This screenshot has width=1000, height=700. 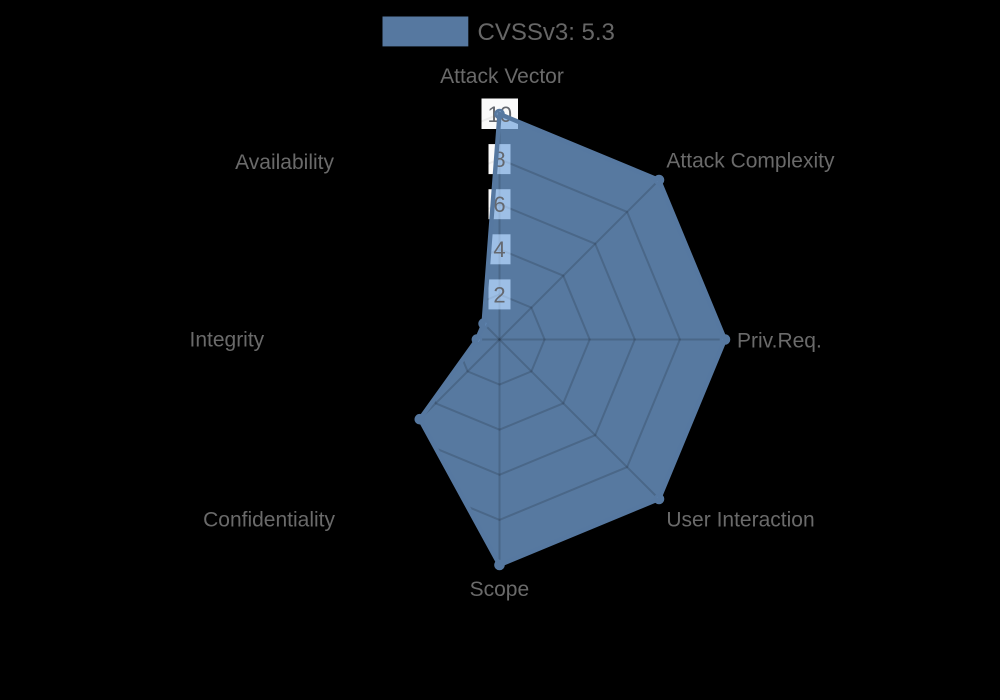 What do you see at coordinates (226, 340) in the screenshot?
I see `svg-text: Integrity` at bounding box center [226, 340].